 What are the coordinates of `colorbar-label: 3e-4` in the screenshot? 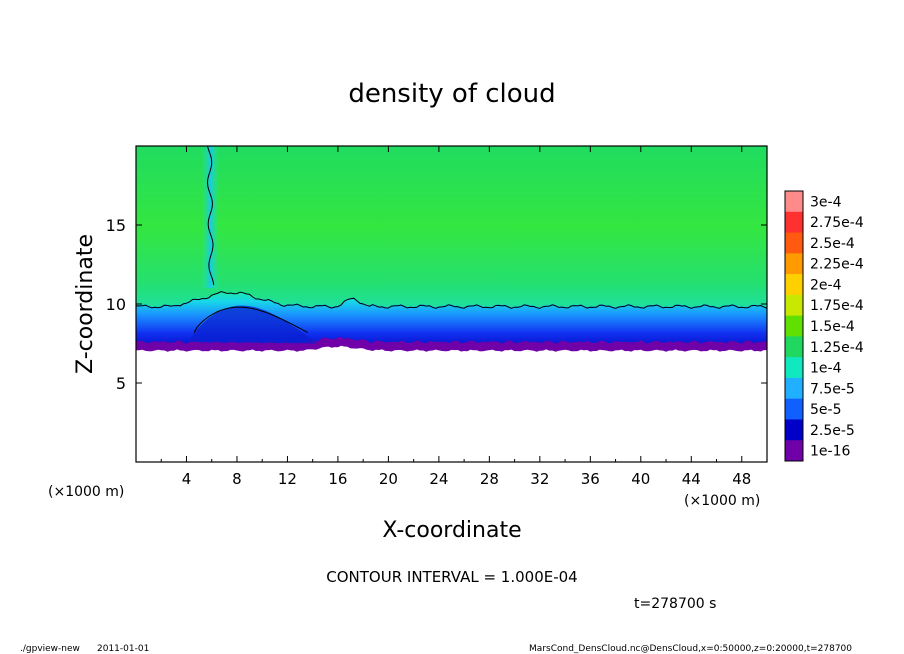 It's located at (826, 202).